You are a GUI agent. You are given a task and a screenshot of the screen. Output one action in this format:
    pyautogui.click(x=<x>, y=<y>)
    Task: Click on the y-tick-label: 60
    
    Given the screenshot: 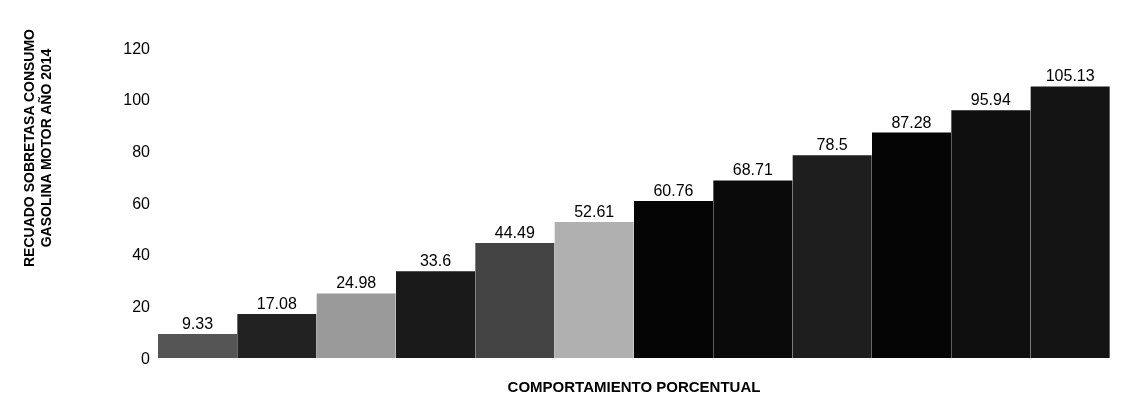 What is the action you would take?
    pyautogui.click(x=141, y=203)
    